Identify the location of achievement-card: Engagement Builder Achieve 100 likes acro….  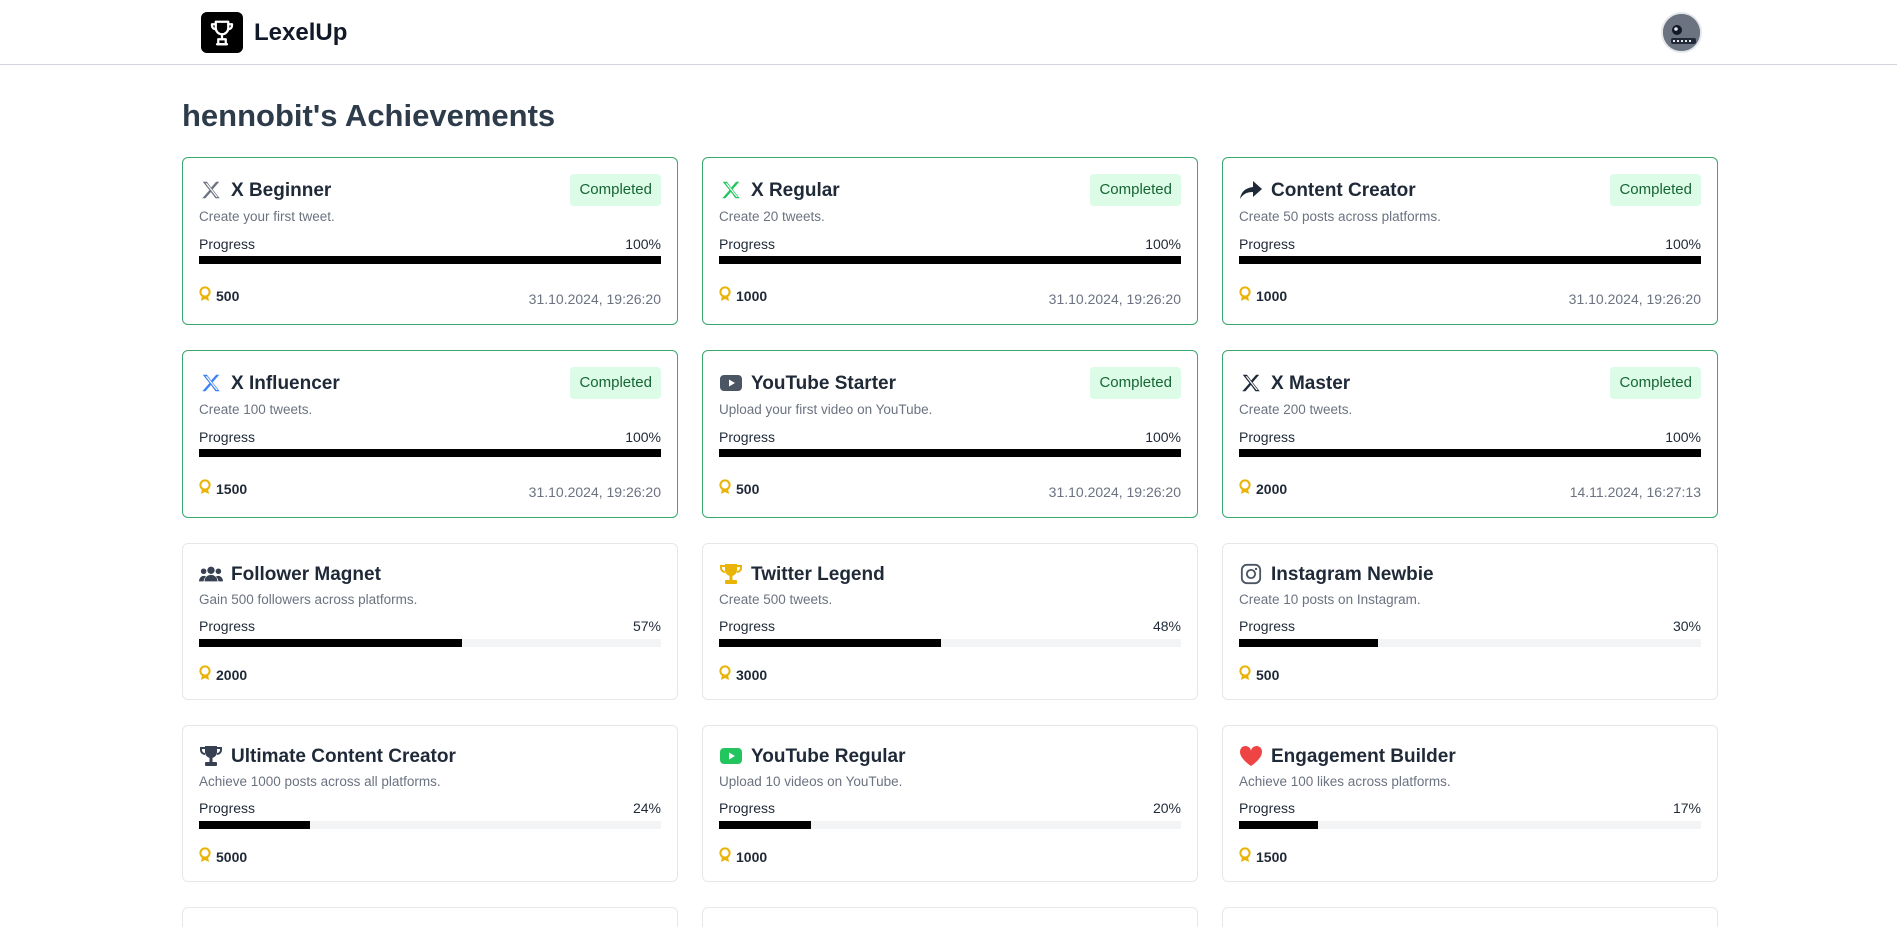
(1470, 803).